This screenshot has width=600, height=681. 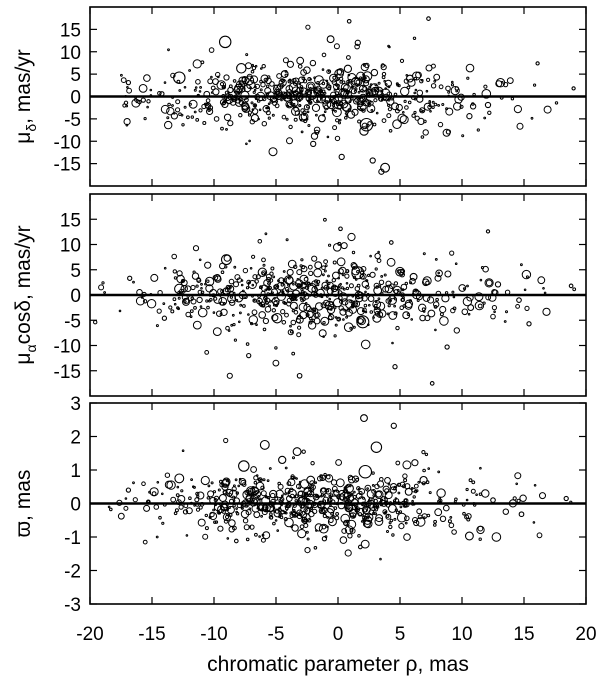 I want to click on y-tick-label: 10, so click(x=70, y=246).